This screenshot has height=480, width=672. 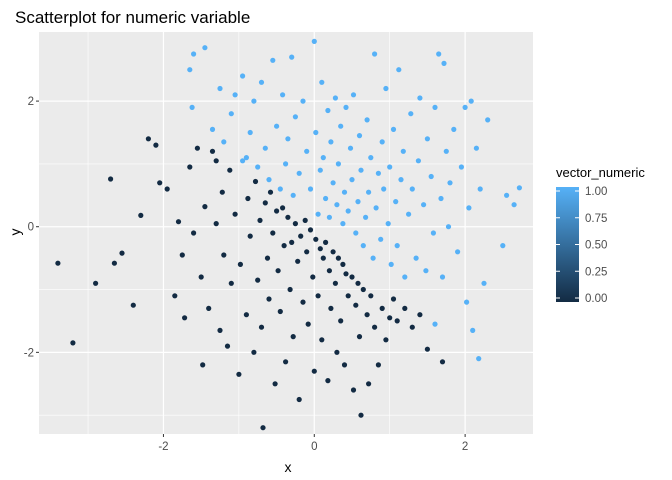 I want to click on x-tick-label: 2, so click(x=465, y=447).